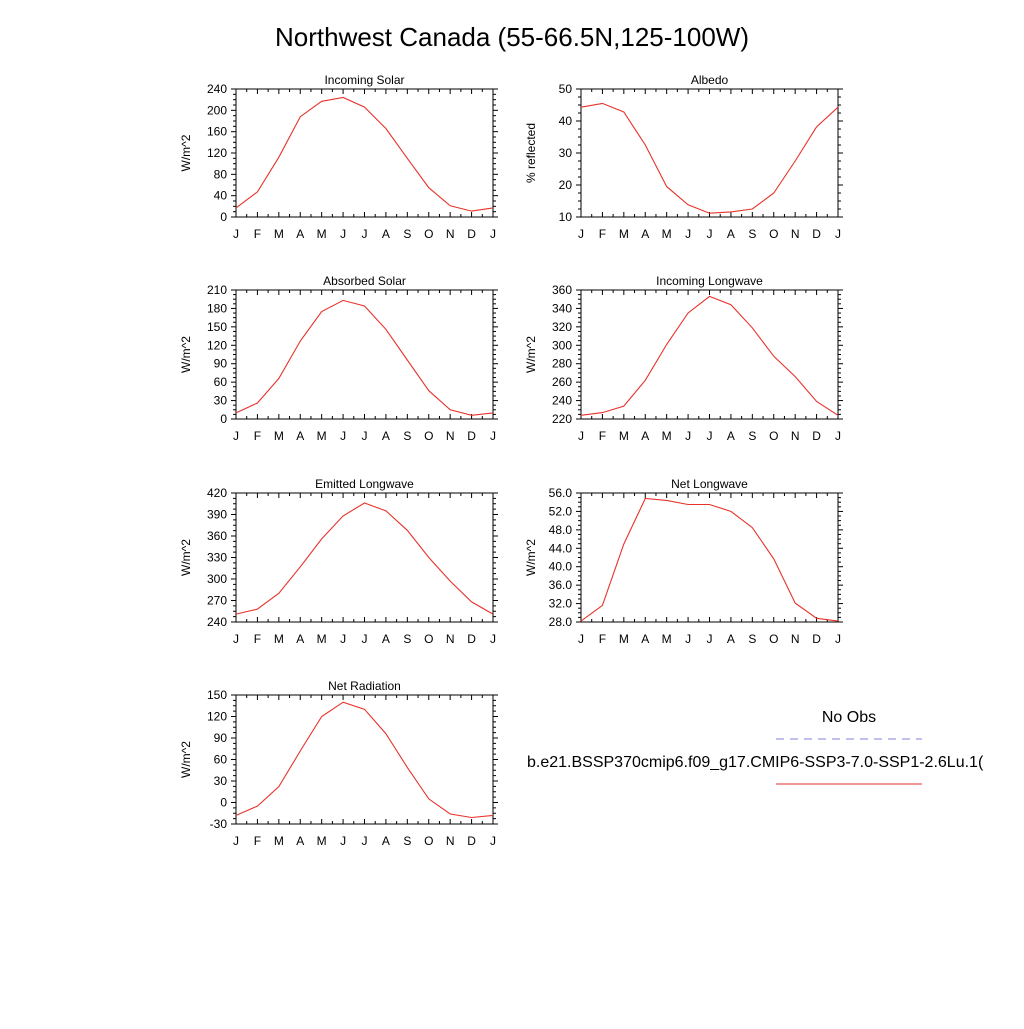  Describe the element at coordinates (709, 484) in the screenshot. I see `panel-title: Net Longwave` at that location.